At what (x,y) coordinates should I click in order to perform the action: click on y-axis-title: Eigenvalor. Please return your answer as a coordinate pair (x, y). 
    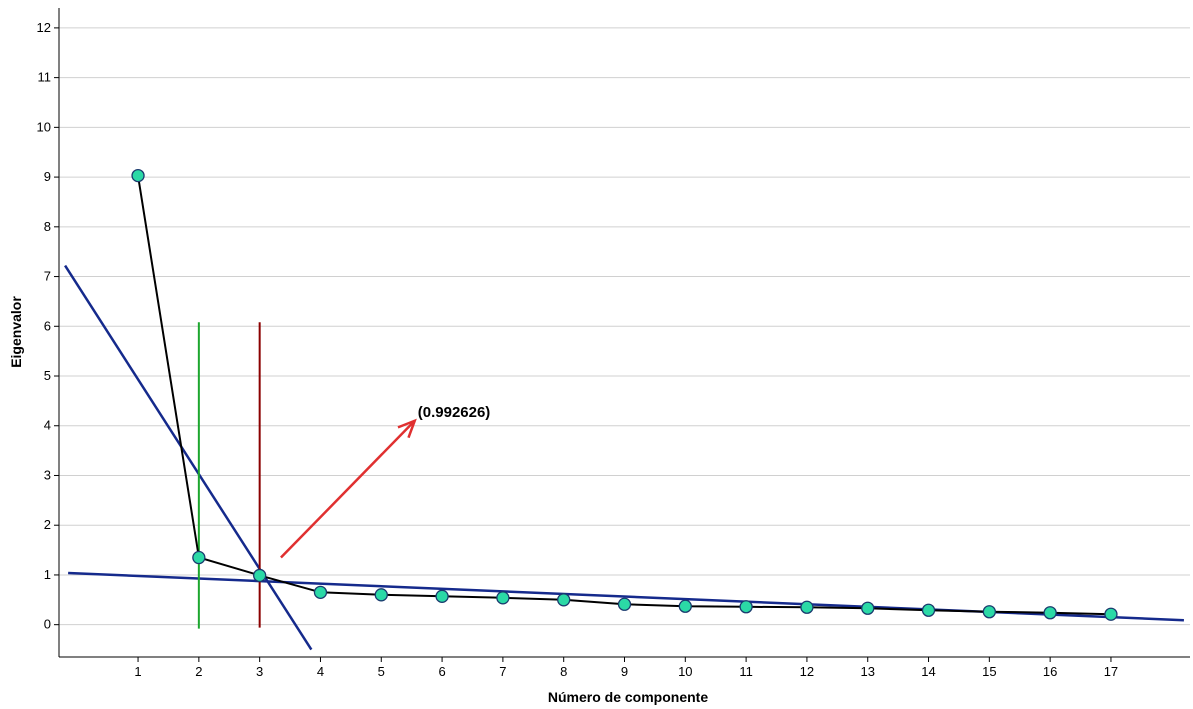
    Looking at the image, I should click on (16, 332).